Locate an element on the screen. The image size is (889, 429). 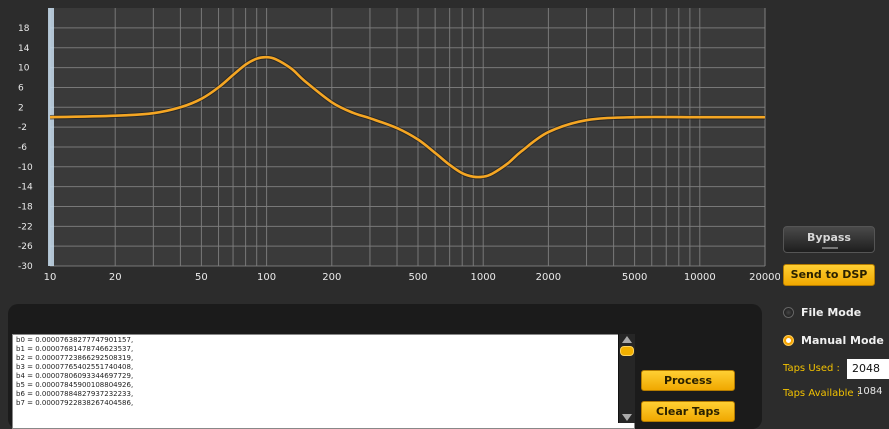
coefficient-line: b0 = 0.00007638277747901157, is located at coordinates (75, 340).